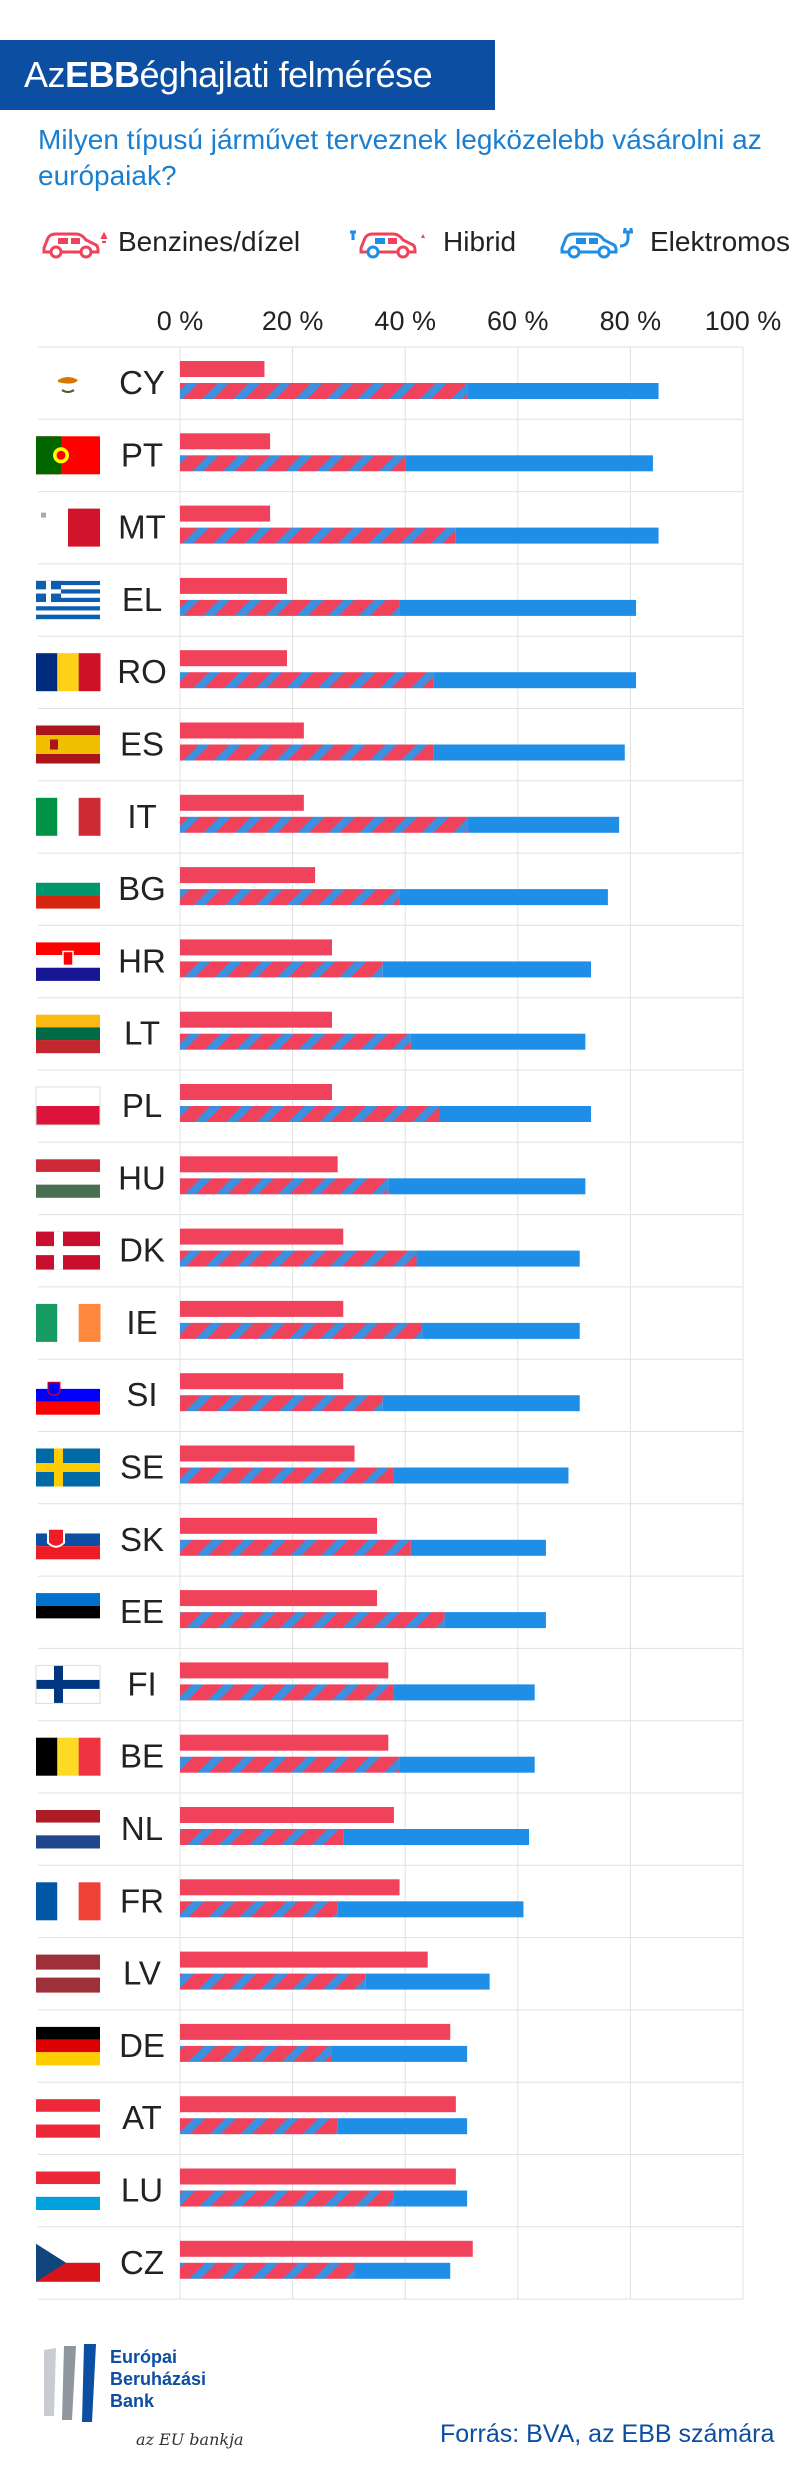 Image resolution: width=800 pixels, height=2481 pixels. I want to click on legend-label-hybrid: Hibrid, so click(480, 241).